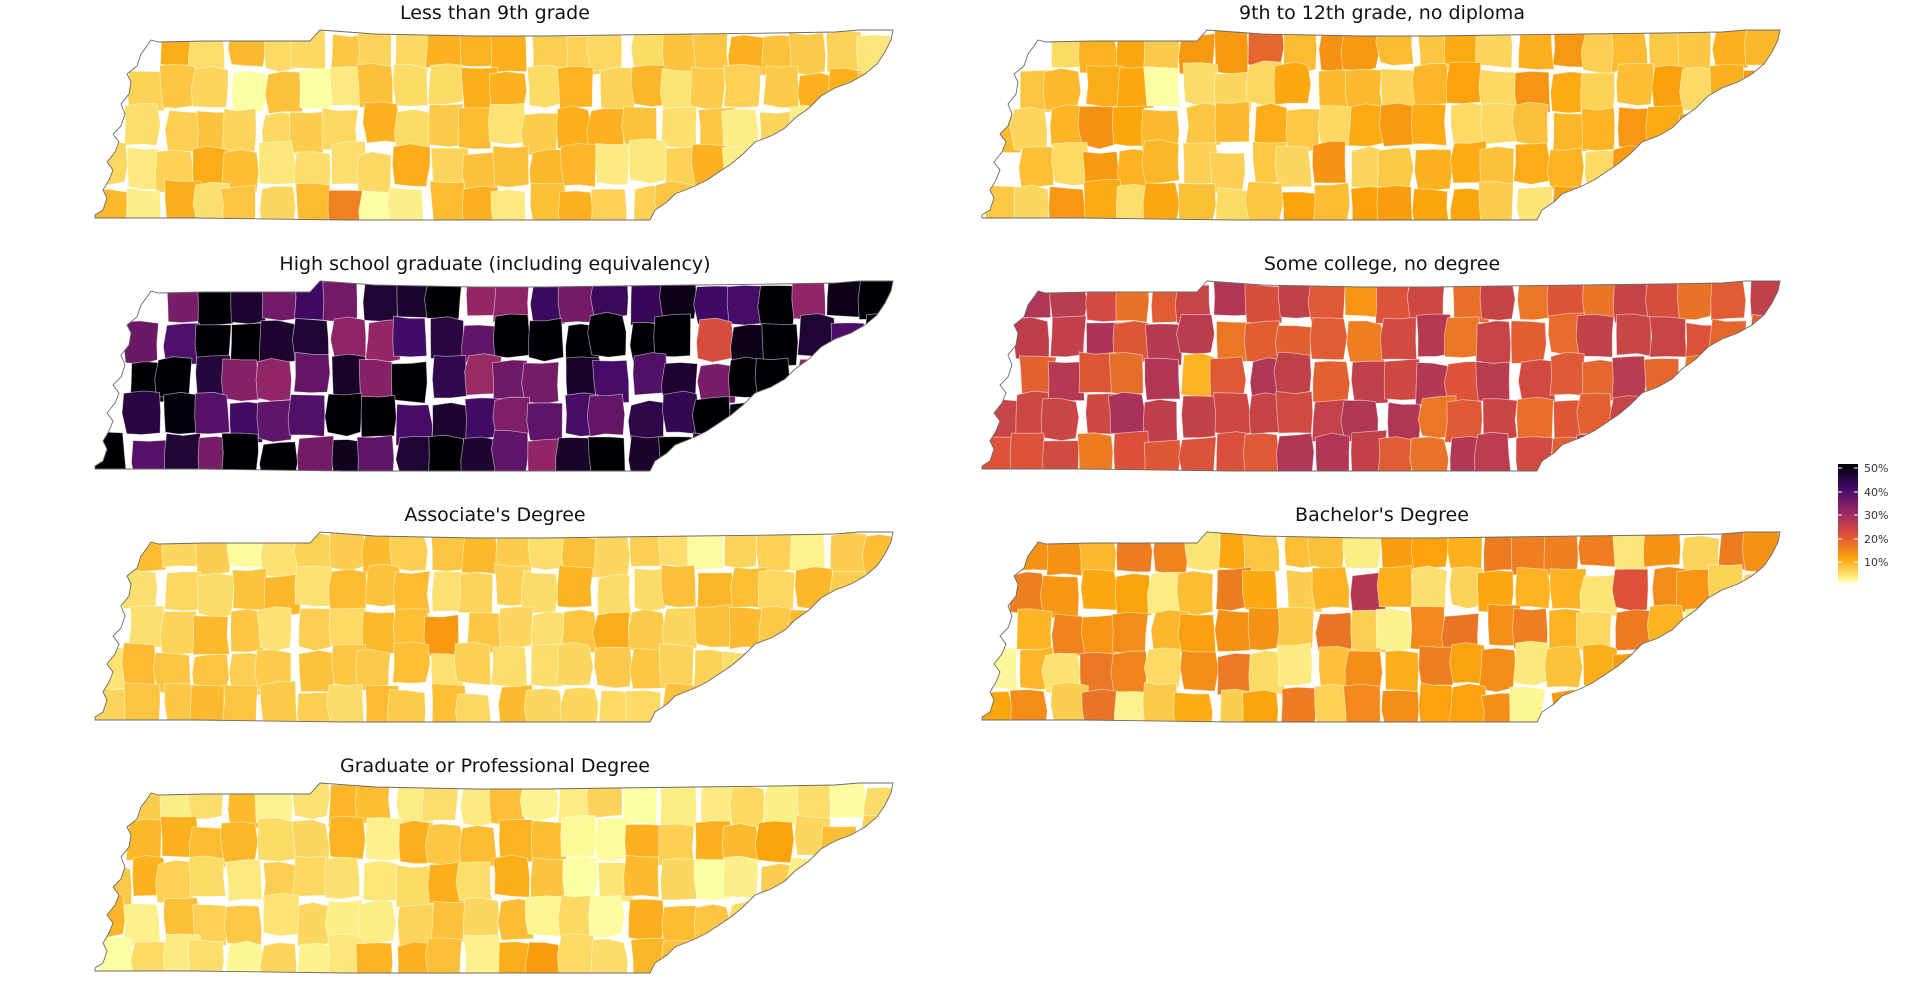  Describe the element at coordinates (1863, 522) in the screenshot. I see `color-legend: 50% 40% 30% 20% 10%` at that location.